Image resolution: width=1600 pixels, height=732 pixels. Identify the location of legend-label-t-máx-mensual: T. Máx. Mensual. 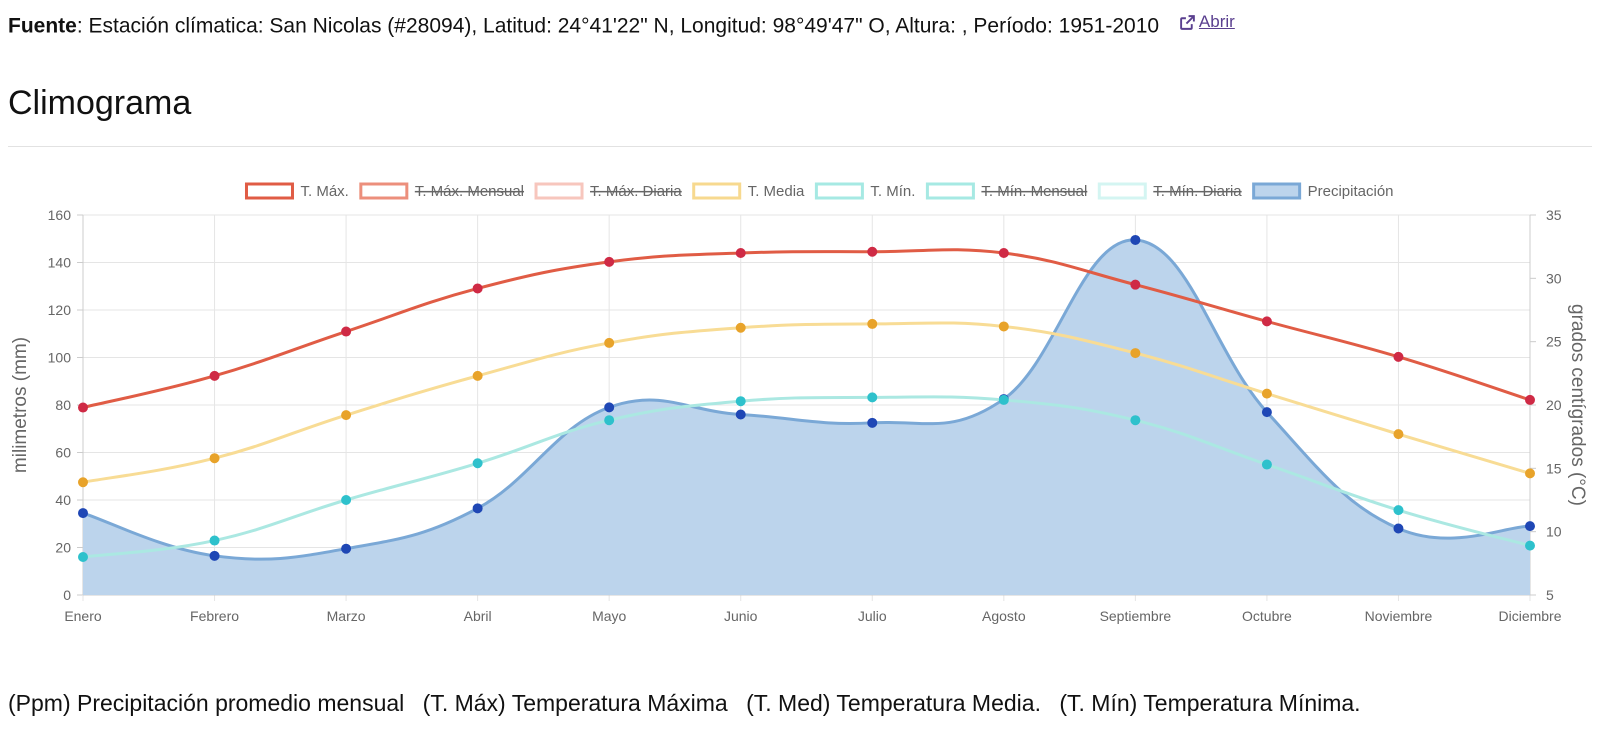
(469, 191).